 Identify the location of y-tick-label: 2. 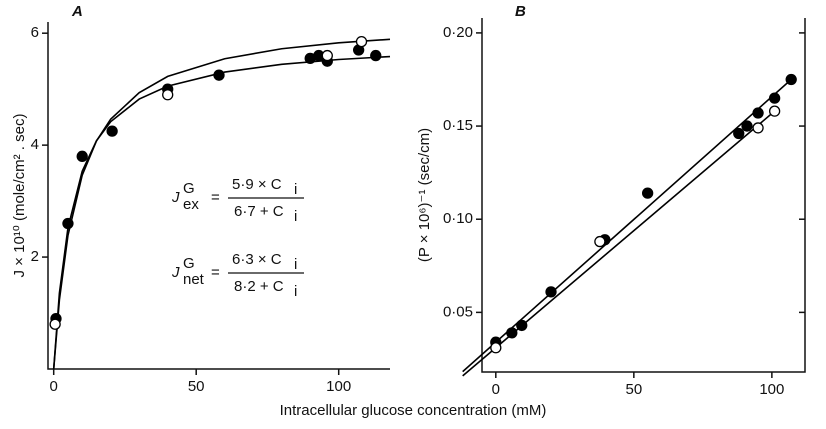
(35, 256).